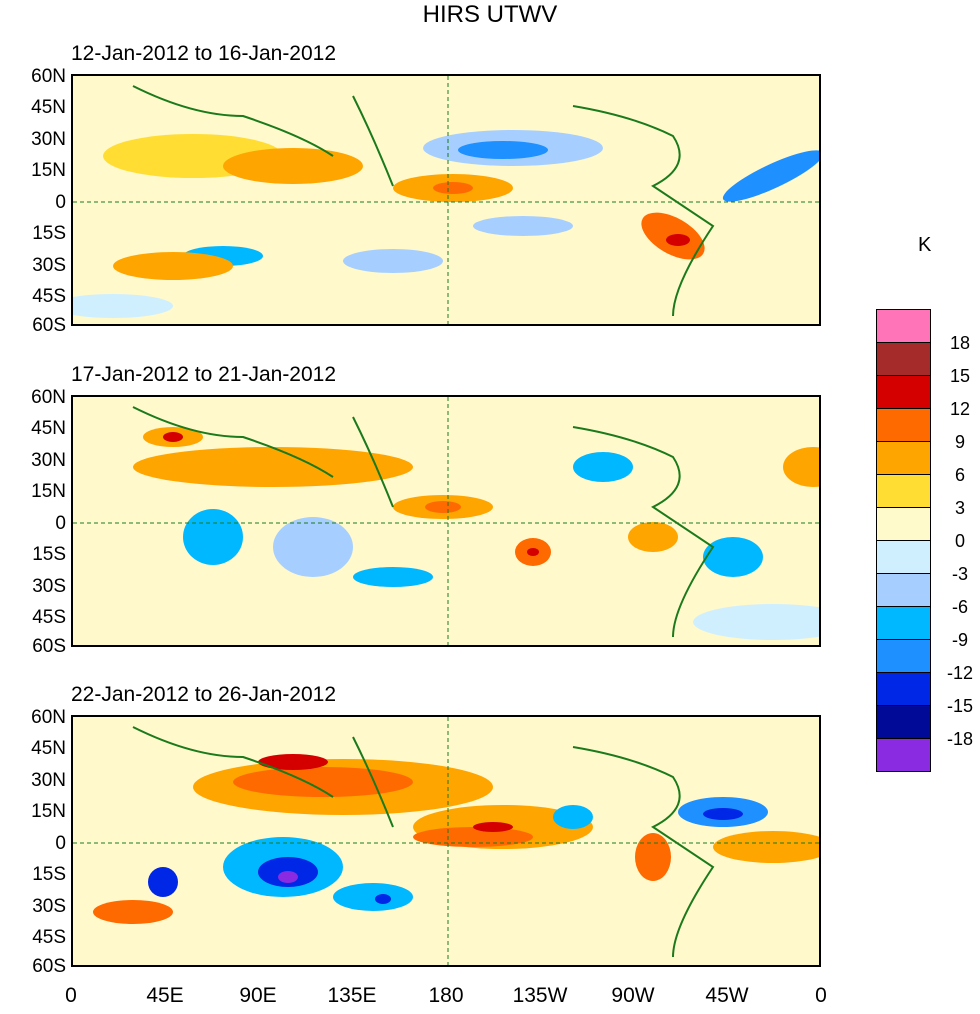 The height and width of the screenshot is (1014, 980). I want to click on p3-lat-60s: 60S, so click(49, 966).